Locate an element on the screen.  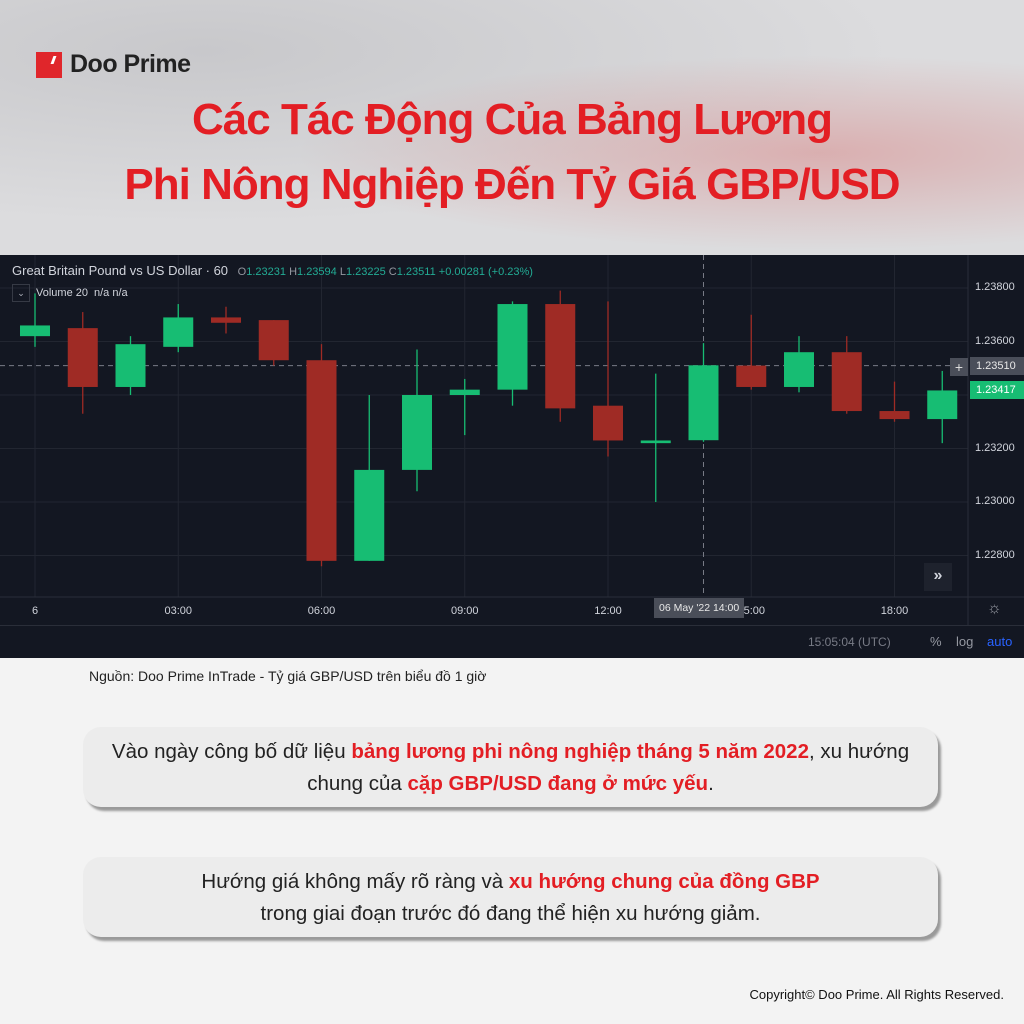
box1-text: . is located at coordinates (711, 783).